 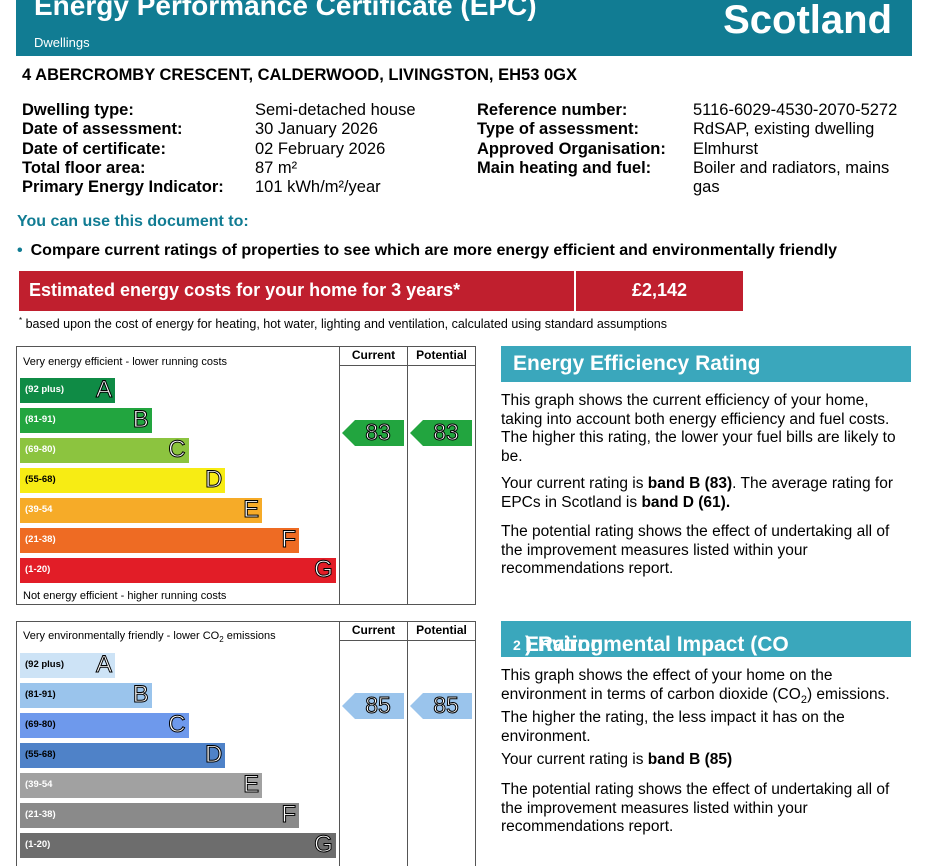 I want to click on band-range: (21-38), so click(x=40, y=814).